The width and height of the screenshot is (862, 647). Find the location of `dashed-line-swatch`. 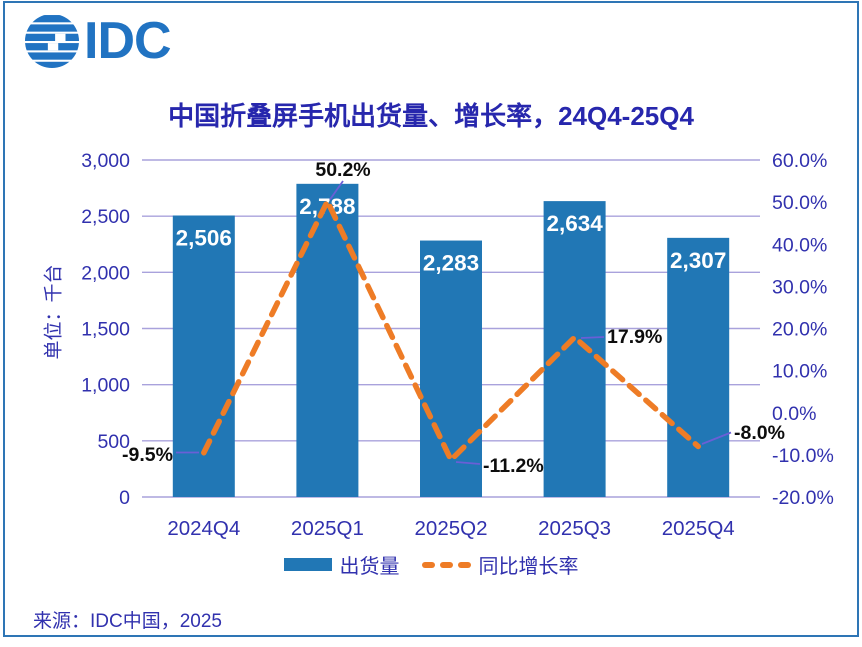

dashed-line-swatch is located at coordinates (446, 564).